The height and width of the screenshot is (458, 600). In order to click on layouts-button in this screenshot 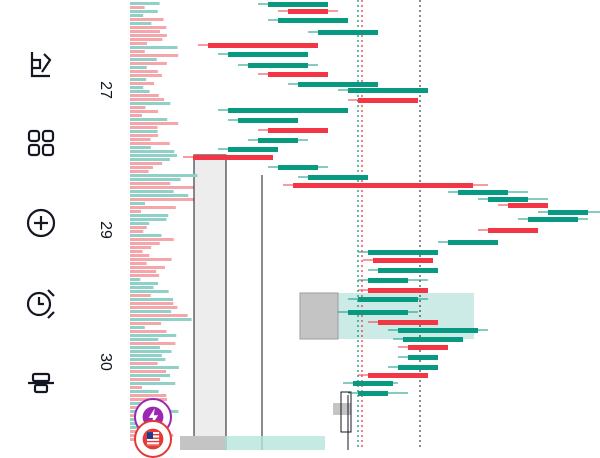, I will do `click(41, 143)`.